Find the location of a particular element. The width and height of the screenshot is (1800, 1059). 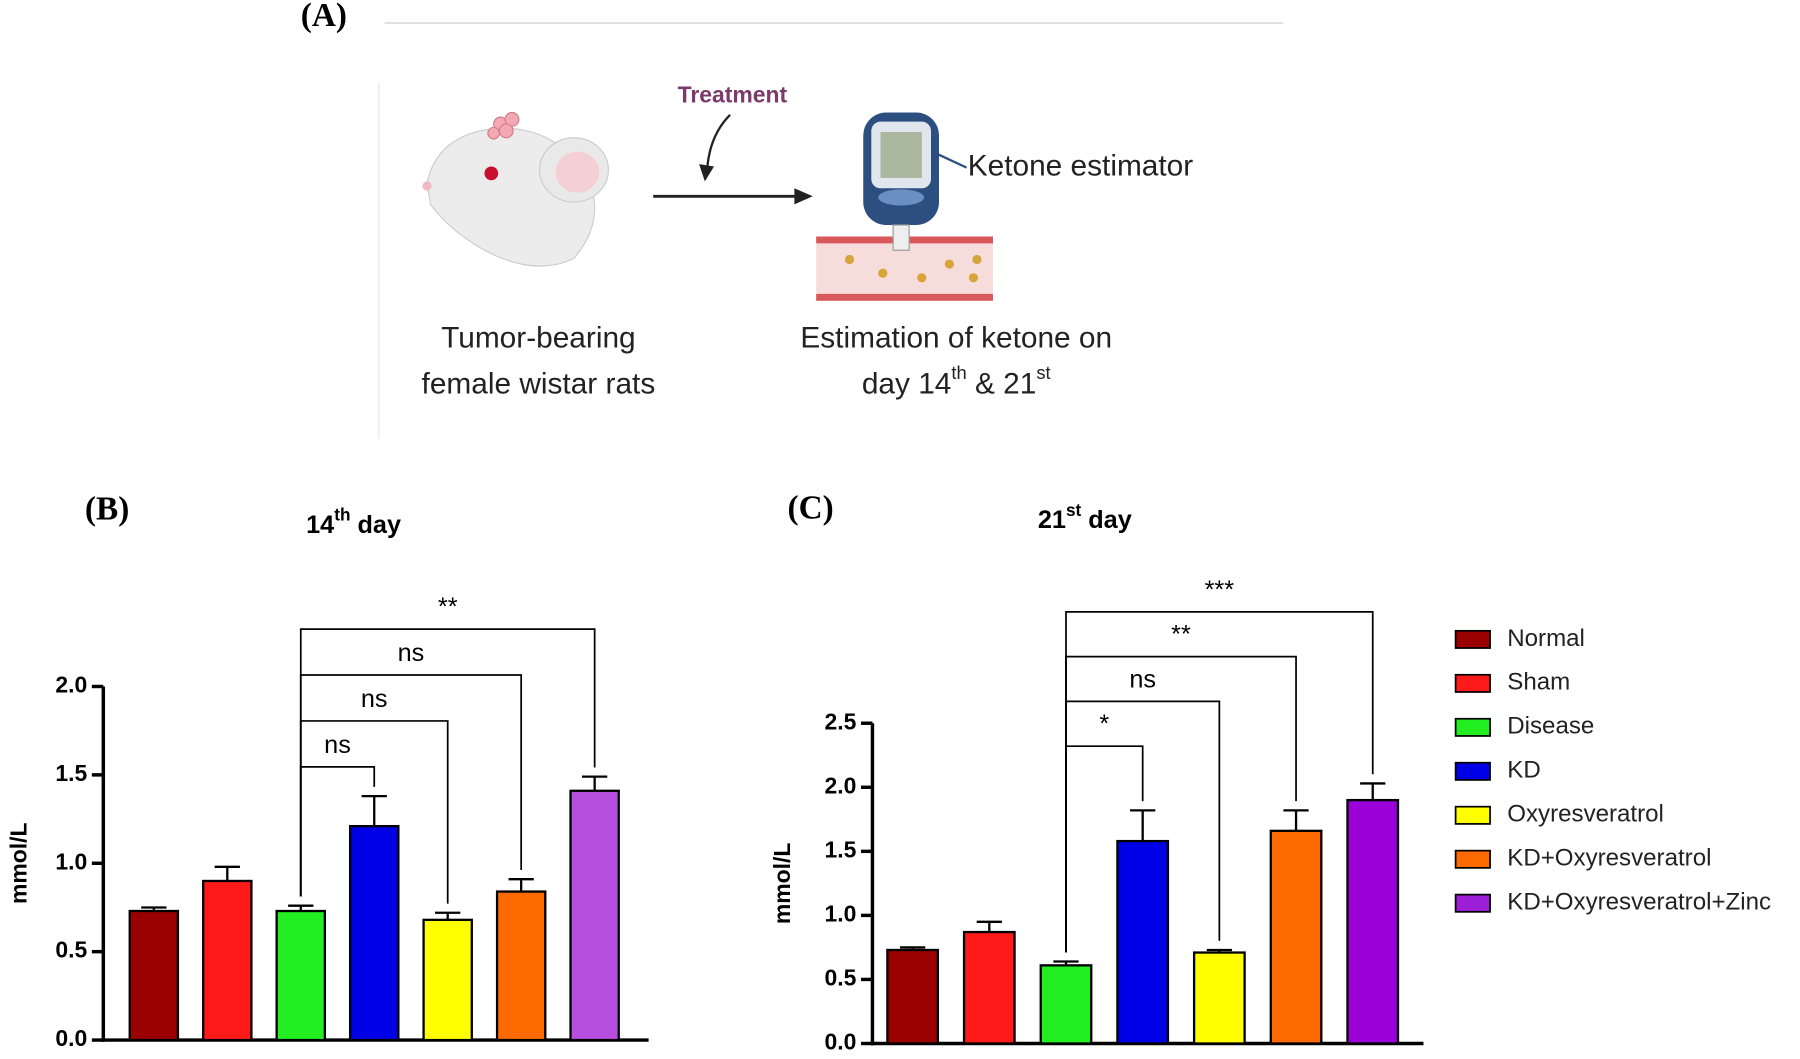

step-label: Estimation of ketone on is located at coordinates (956, 338).